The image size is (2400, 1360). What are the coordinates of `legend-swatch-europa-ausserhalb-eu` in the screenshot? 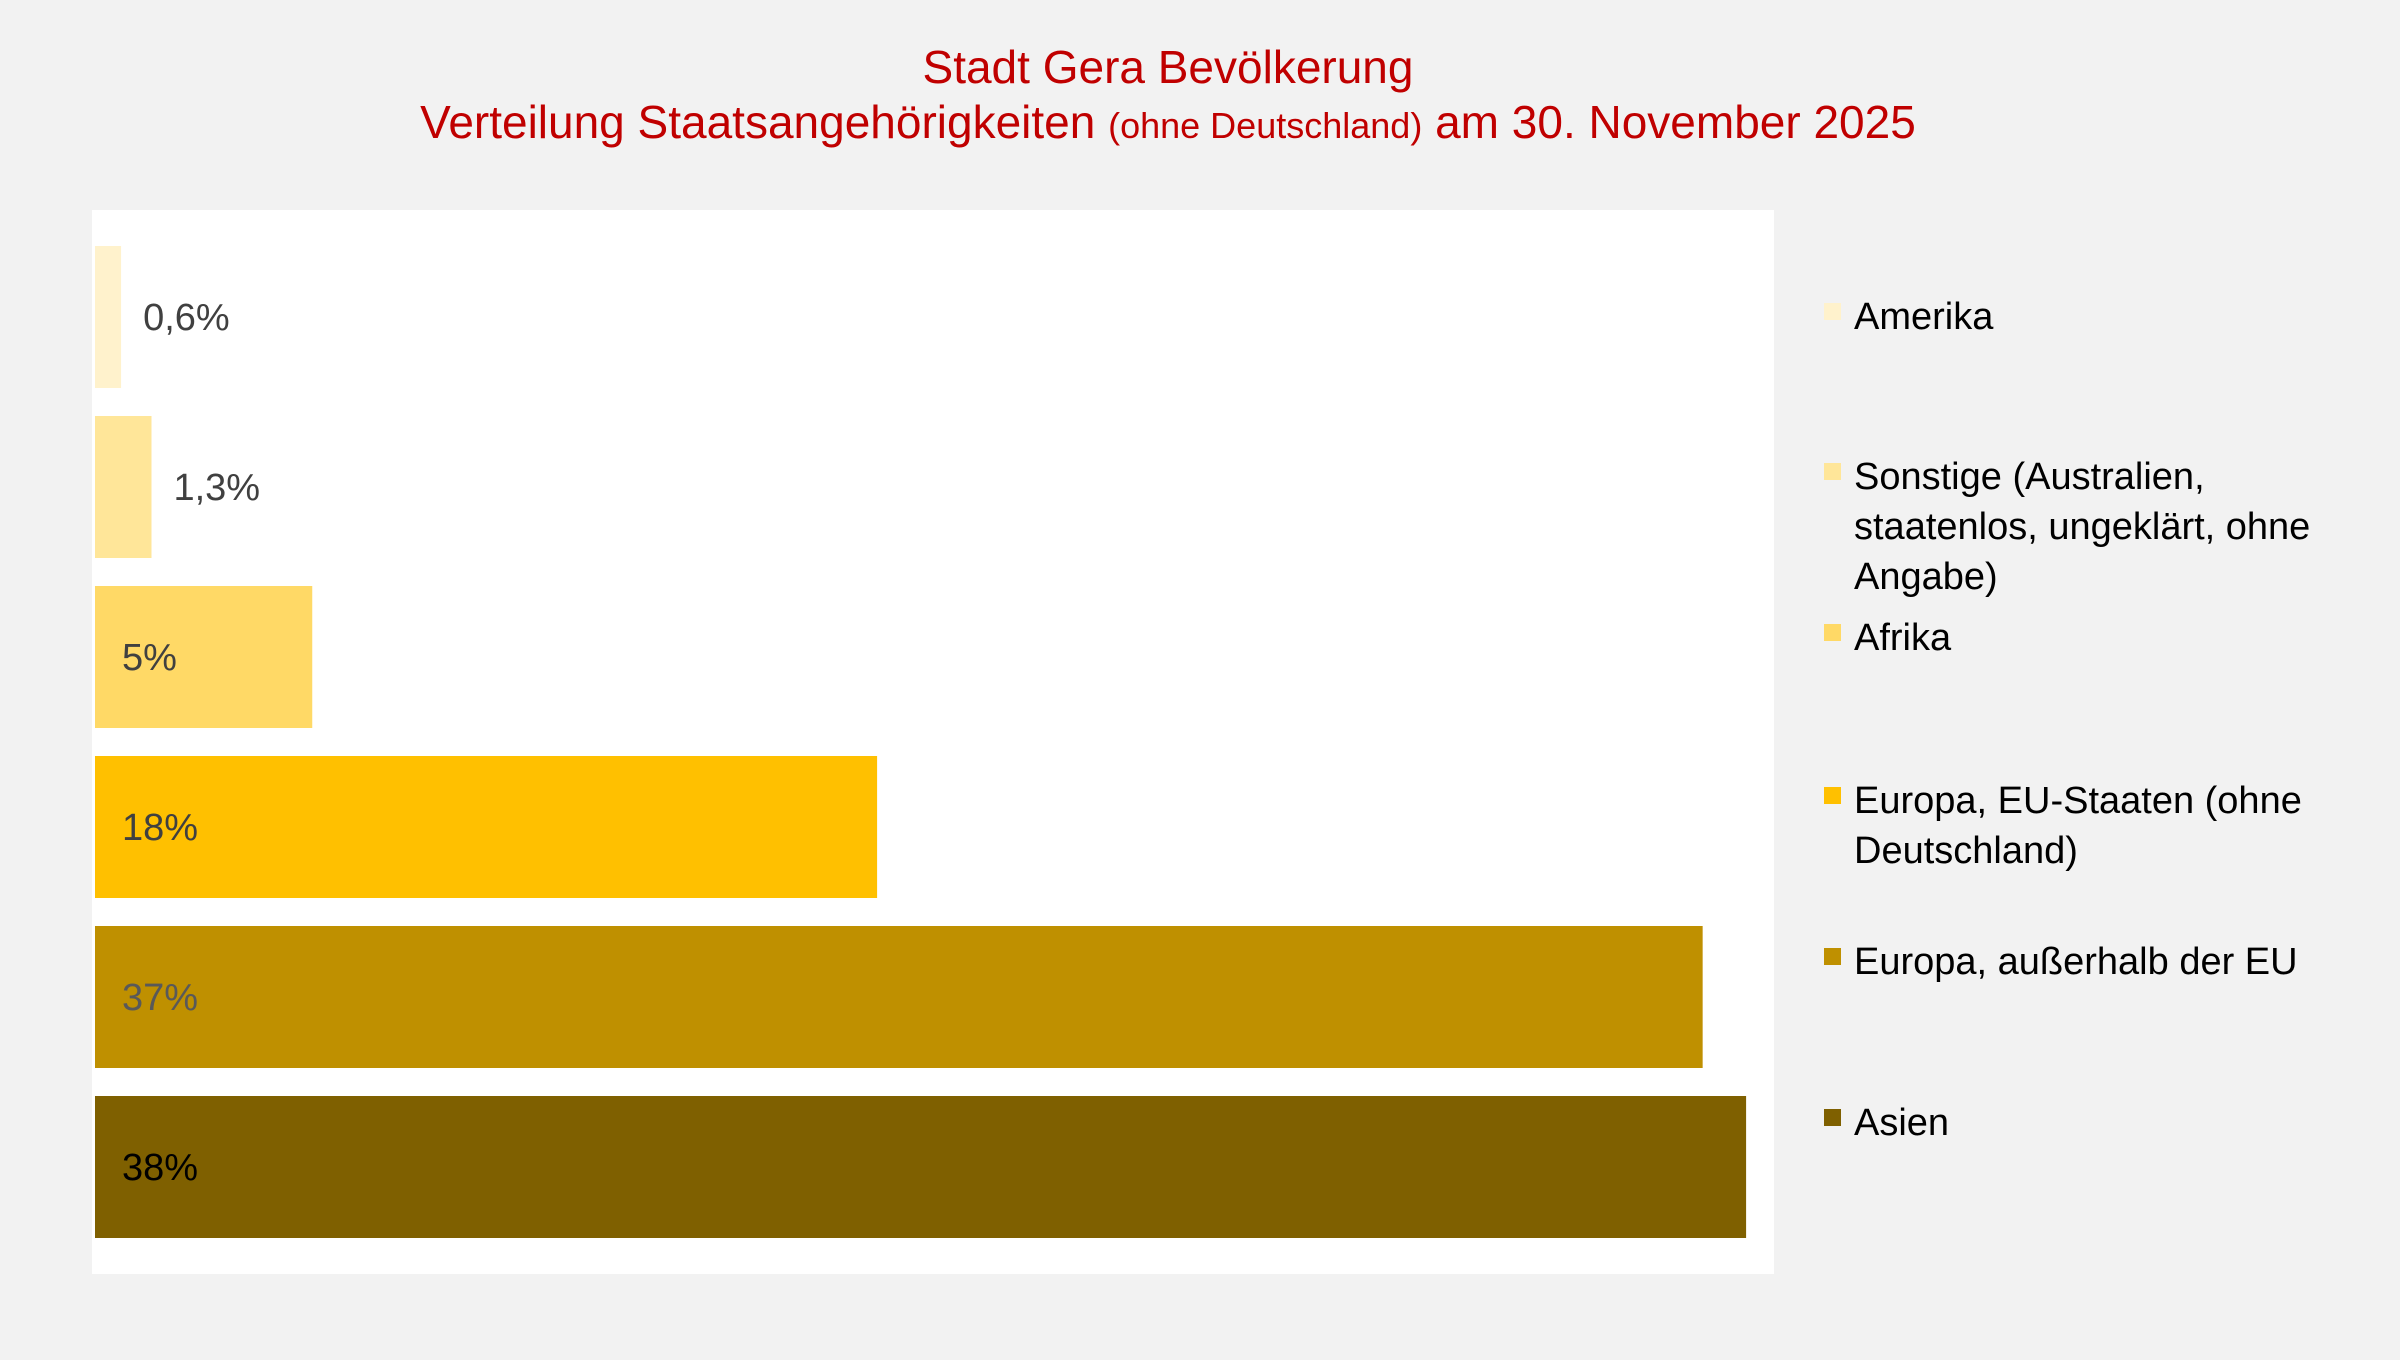 It's located at (1832, 956).